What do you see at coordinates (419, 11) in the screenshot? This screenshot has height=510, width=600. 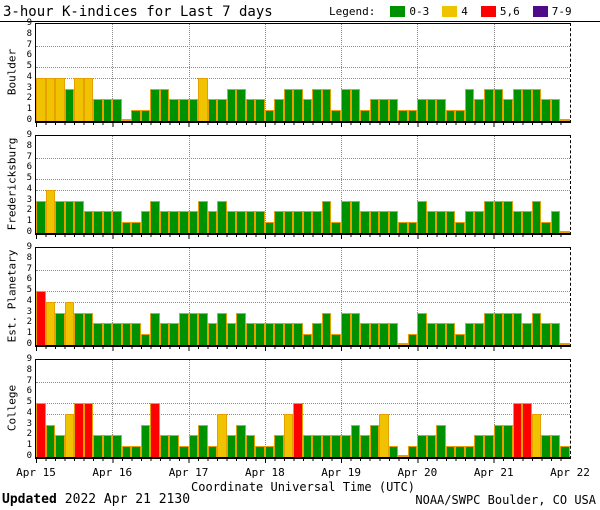 I see `legend-item-label: 0-3` at bounding box center [419, 11].